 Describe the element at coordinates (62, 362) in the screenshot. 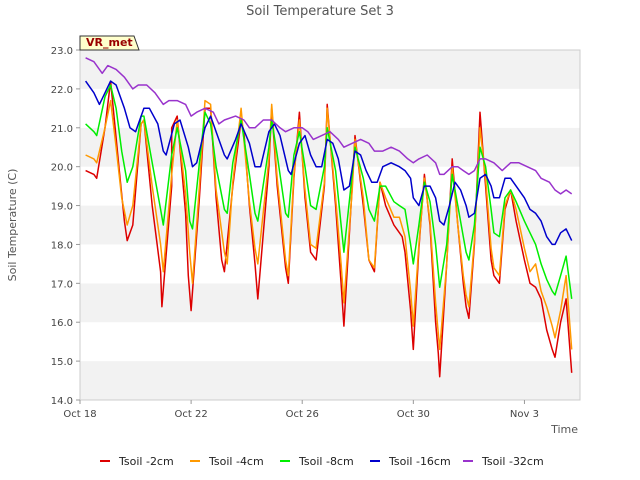

I see `y-tick-label: 15.0` at that location.